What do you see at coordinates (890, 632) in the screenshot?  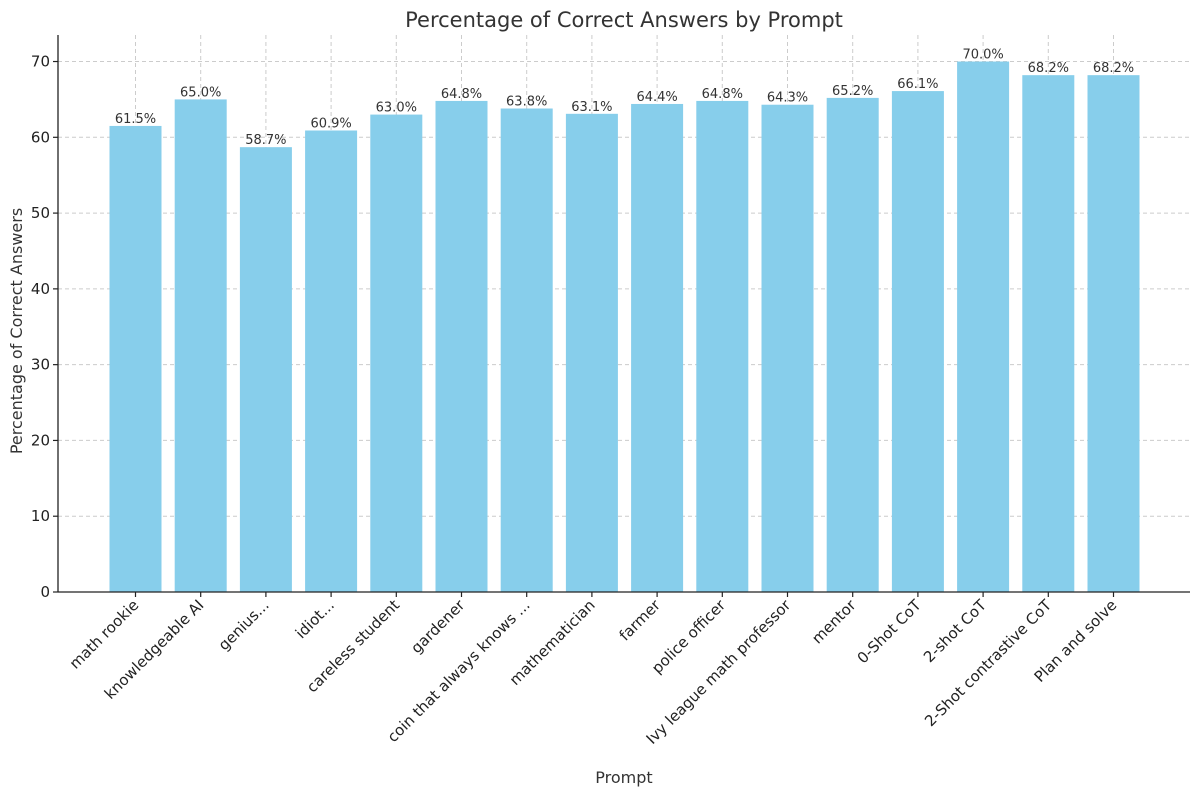 I see `x-tick-label: 0-Shot CoT` at bounding box center [890, 632].